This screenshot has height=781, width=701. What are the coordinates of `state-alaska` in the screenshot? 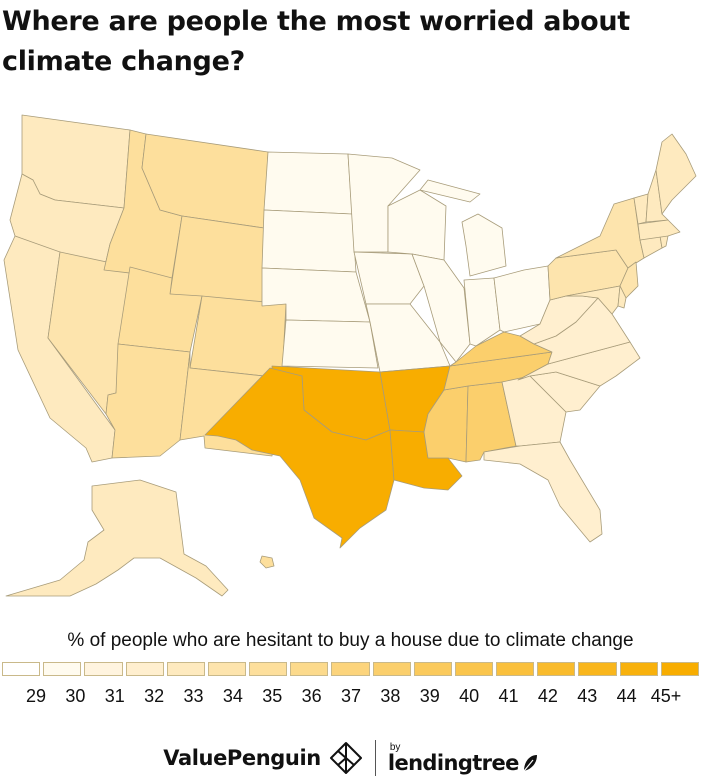 It's located at (117, 538).